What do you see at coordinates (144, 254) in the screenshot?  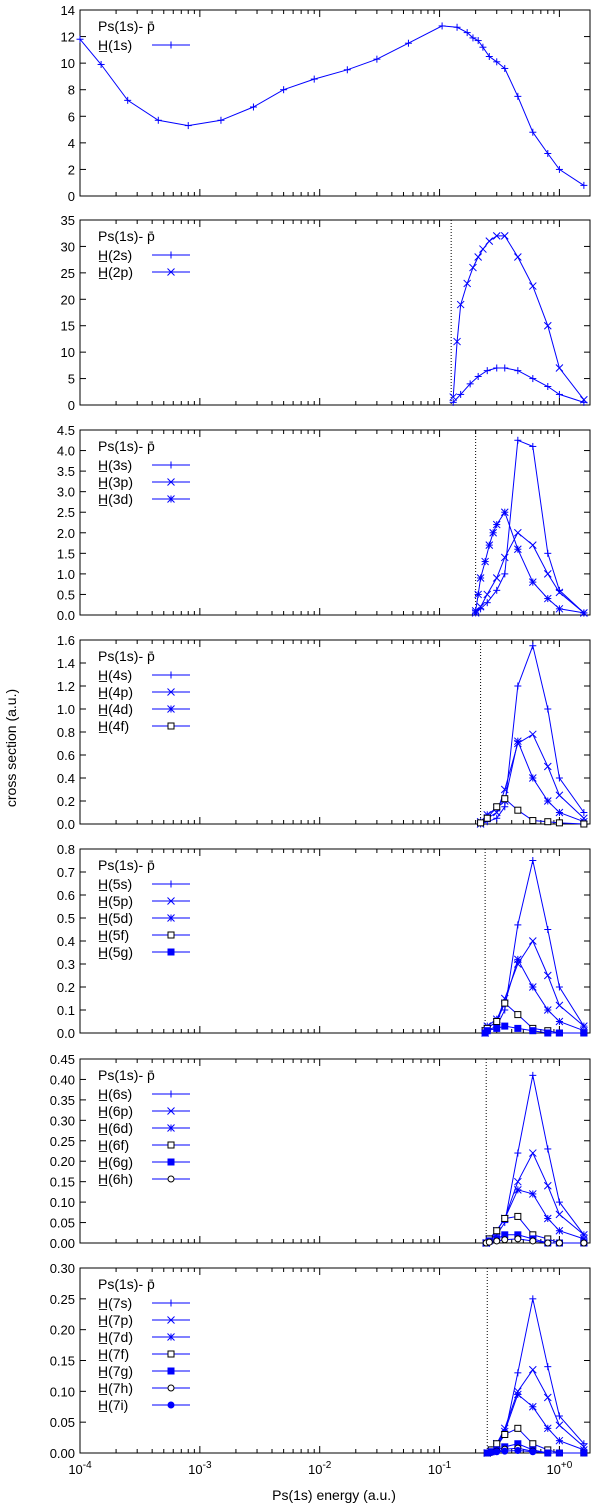 I see `legend: Ps(1s)- p̄ H̲(2s)H̲(2p)` at bounding box center [144, 254].